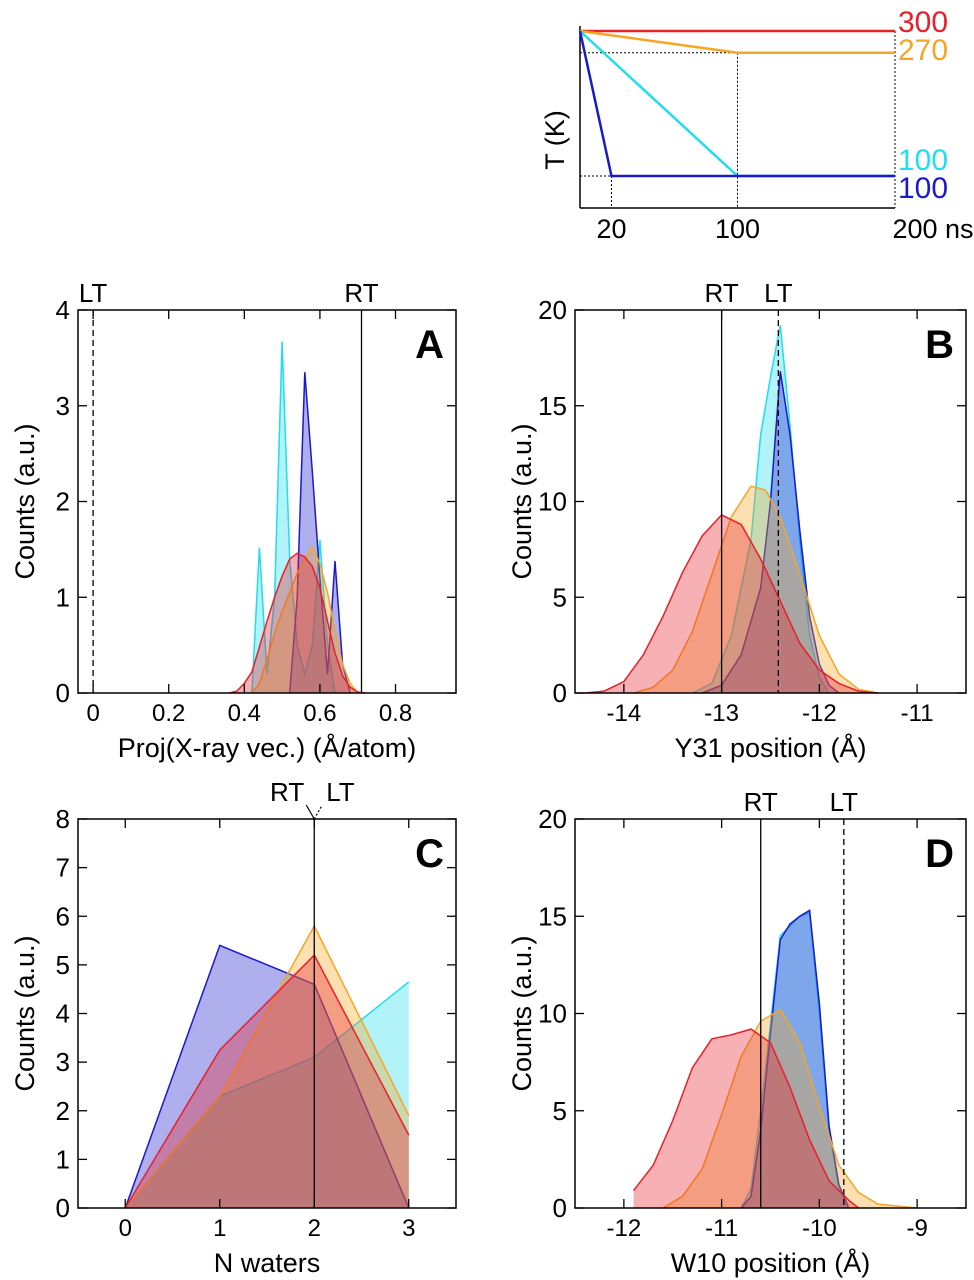 This screenshot has width=974, height=1280. Describe the element at coordinates (939, 854) in the screenshot. I see `panel-label: D` at that location.